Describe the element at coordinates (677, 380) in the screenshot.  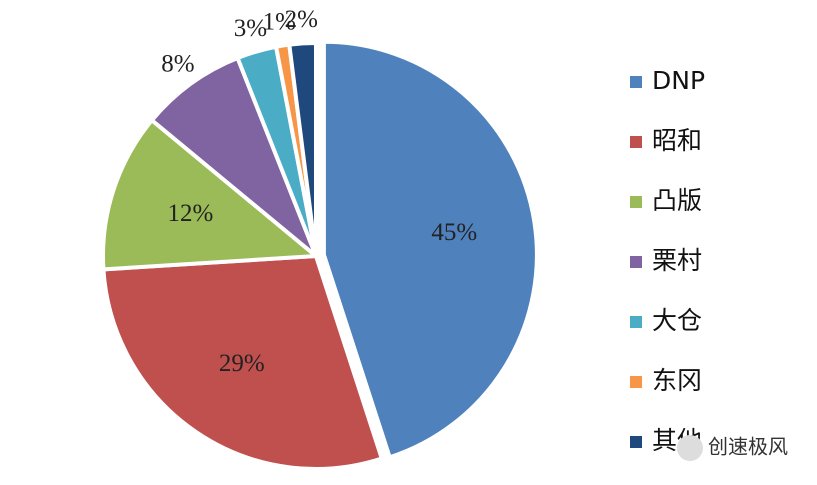
I see `legend-label: 东冈` at that location.